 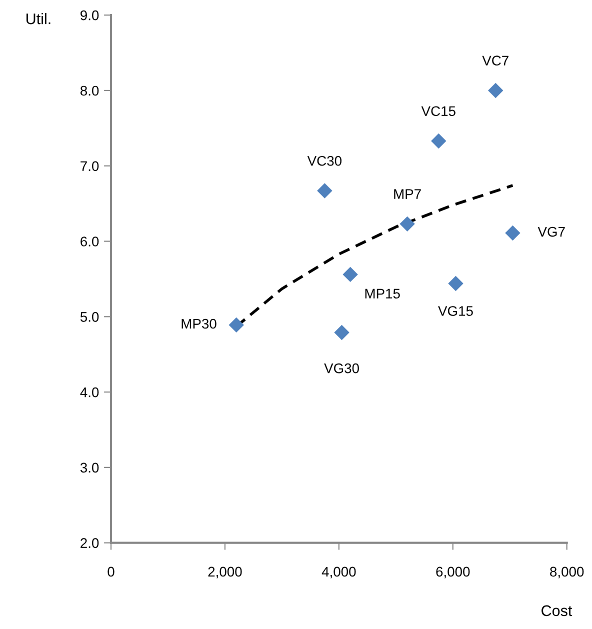 What do you see at coordinates (551, 231) in the screenshot?
I see `annotation: VG7` at bounding box center [551, 231].